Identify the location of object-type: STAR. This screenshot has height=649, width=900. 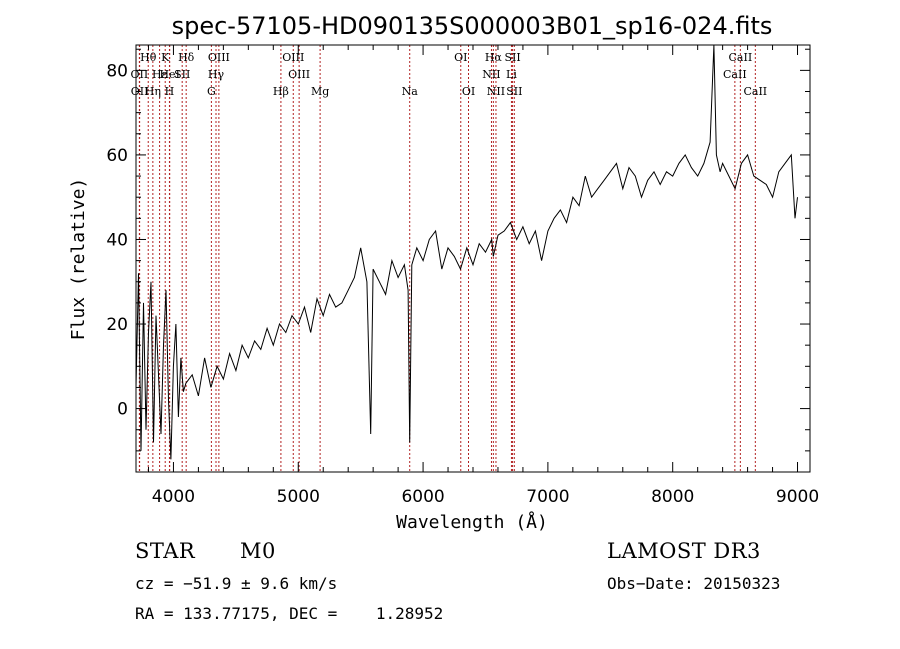
(165, 551).